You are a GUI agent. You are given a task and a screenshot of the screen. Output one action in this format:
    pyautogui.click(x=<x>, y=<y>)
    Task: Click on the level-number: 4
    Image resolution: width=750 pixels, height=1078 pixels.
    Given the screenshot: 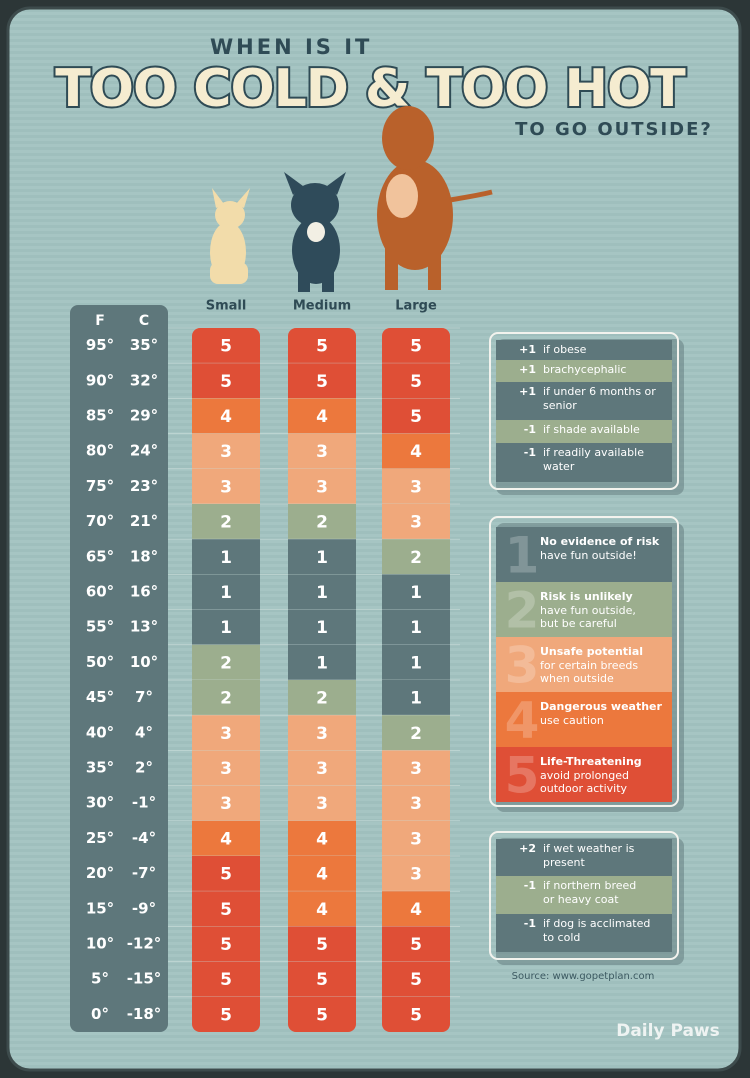 What is the action you would take?
    pyautogui.click(x=522, y=721)
    